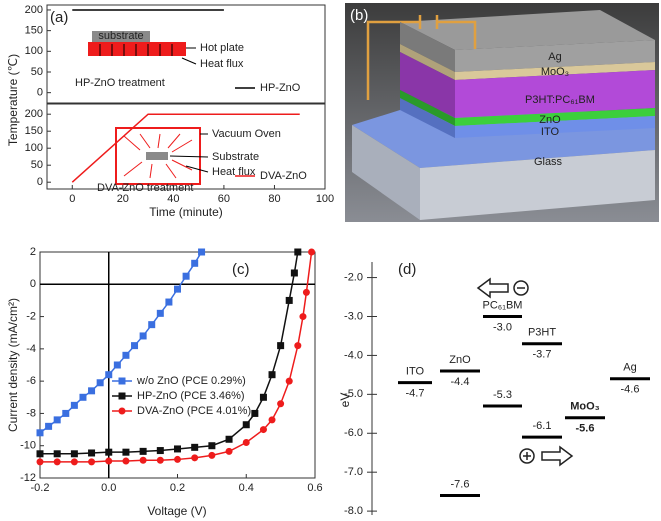  Describe the element at coordinates (560, 100) in the screenshot. I see `layer-label: P3HT:PC₆₁BM` at that location.